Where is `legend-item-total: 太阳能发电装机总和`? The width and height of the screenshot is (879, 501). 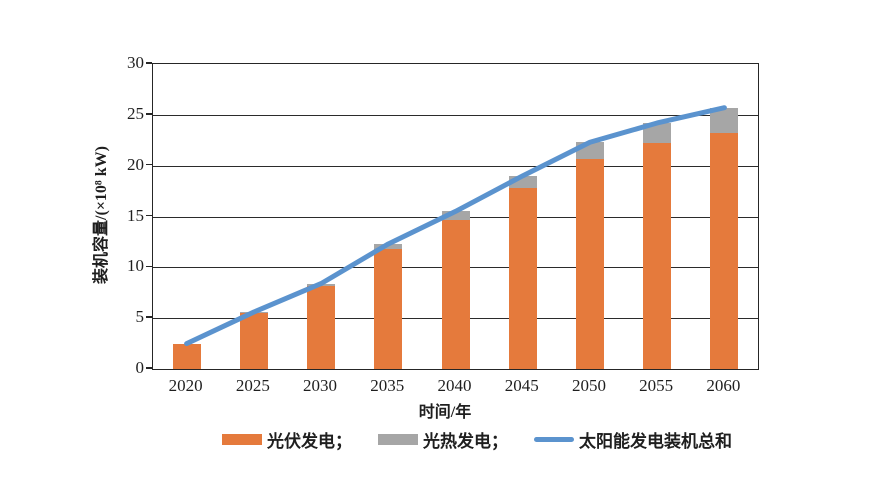 legend-item-total: 太阳能发电装机总和 is located at coordinates (633, 439).